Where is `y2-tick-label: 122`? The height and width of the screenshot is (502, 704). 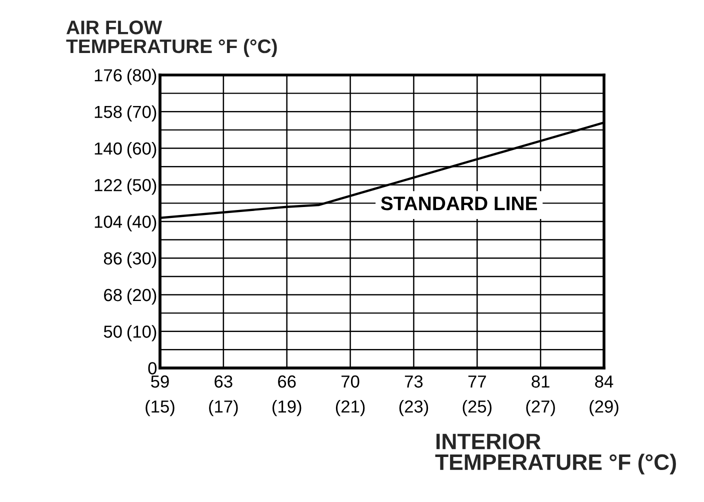 y2-tick-label: 122 is located at coordinates (108, 185).